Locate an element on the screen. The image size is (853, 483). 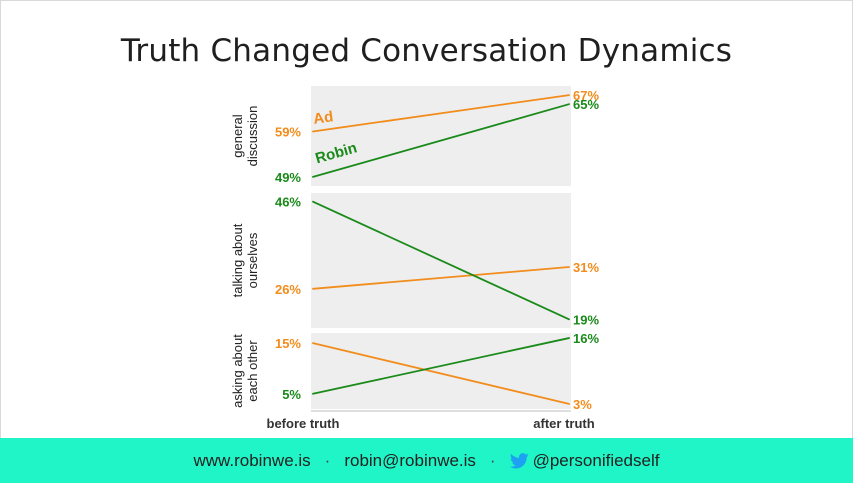
data-label: 15% is located at coordinates (288, 343).